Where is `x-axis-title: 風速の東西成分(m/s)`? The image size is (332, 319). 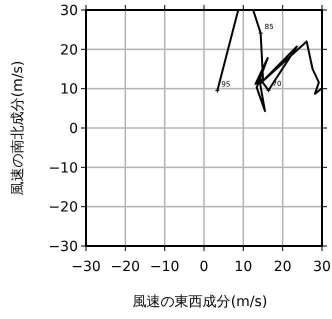
x-axis-title: 風速の東西成分(m/s) is located at coordinates (200, 302).